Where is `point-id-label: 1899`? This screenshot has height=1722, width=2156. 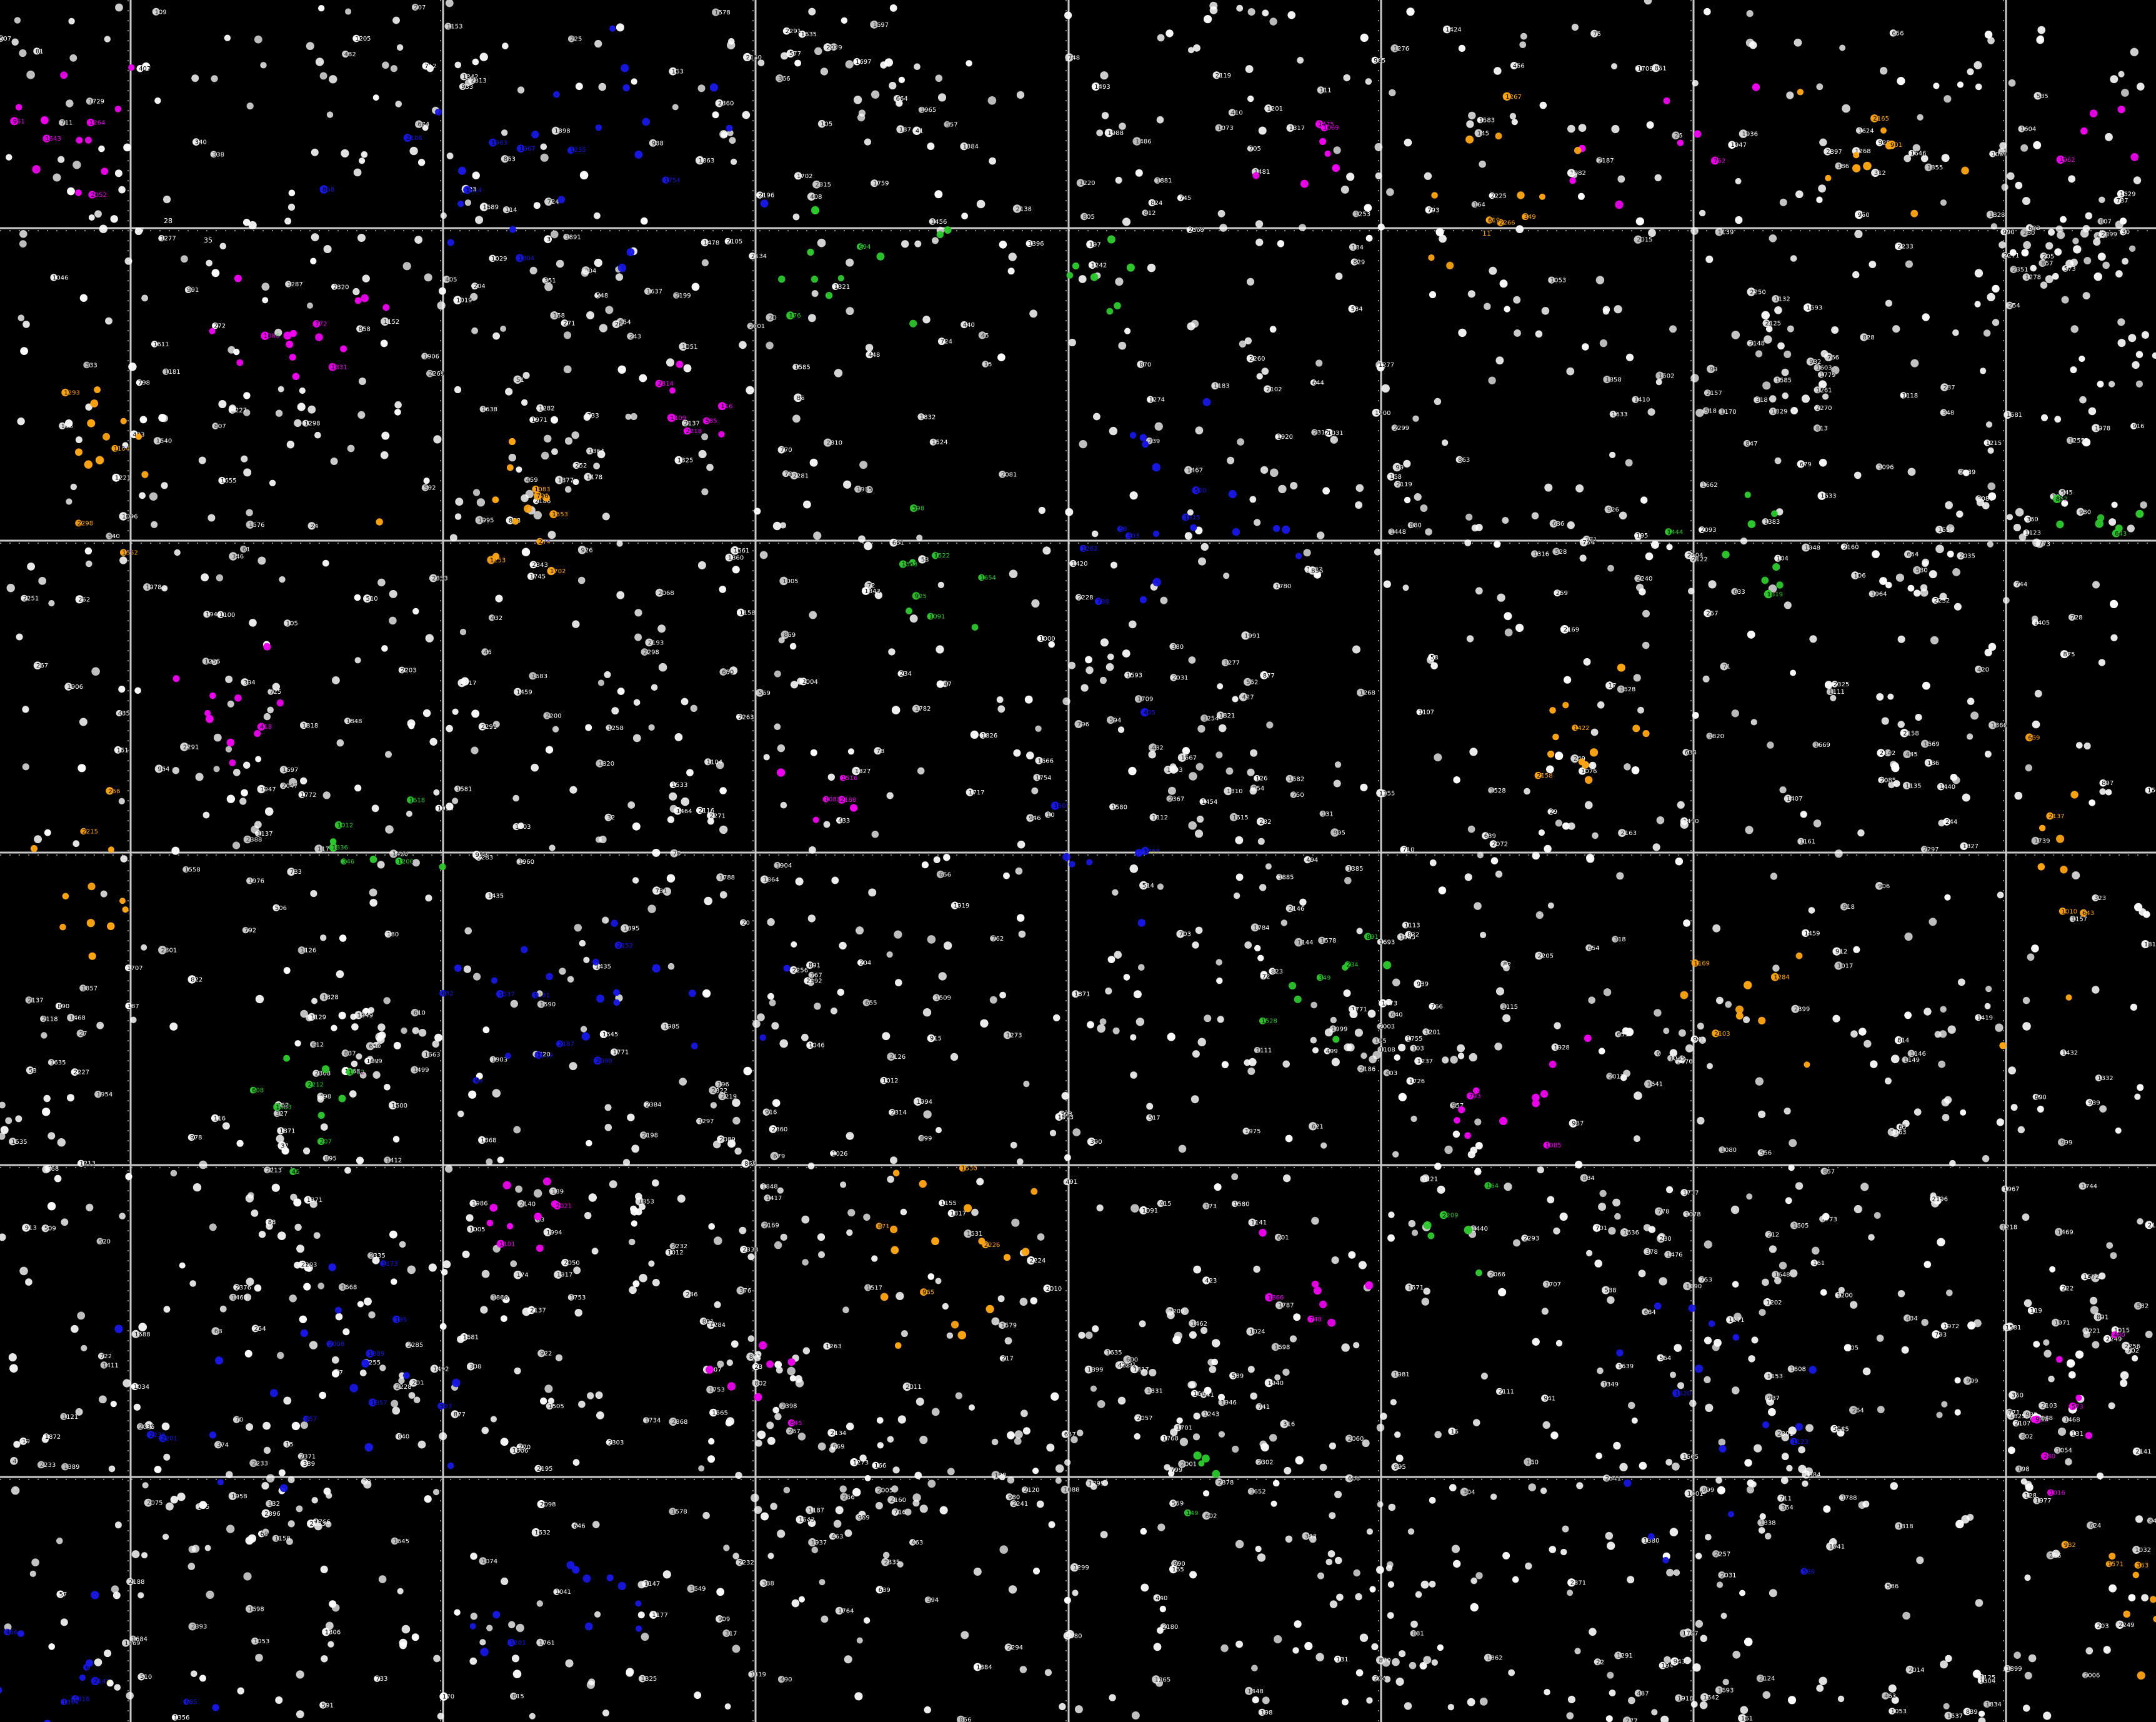 point-id-label: 1899 is located at coordinates (1095, 1370).